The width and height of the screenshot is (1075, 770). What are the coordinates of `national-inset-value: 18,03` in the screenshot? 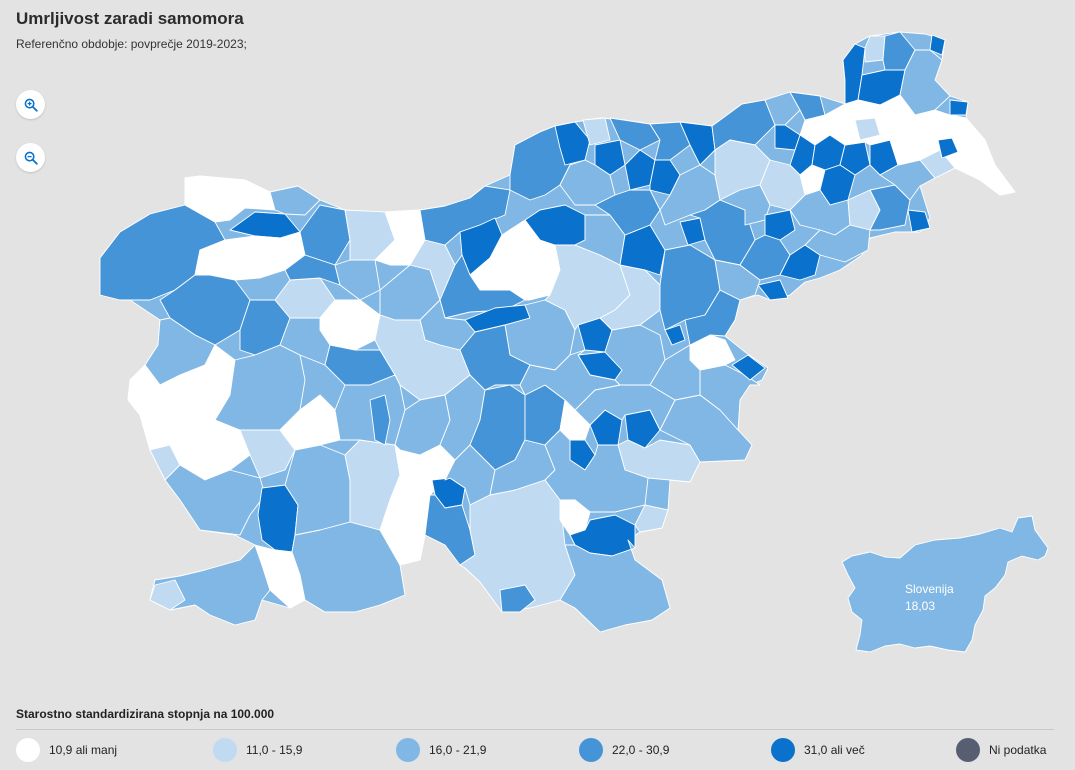 It's located at (920, 606).